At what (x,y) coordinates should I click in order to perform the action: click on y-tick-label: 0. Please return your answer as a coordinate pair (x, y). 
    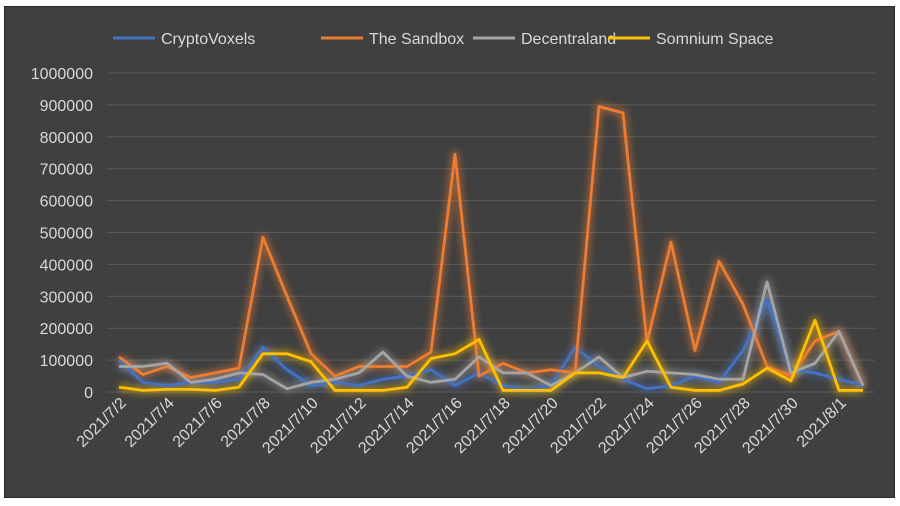
    Looking at the image, I should click on (88, 393).